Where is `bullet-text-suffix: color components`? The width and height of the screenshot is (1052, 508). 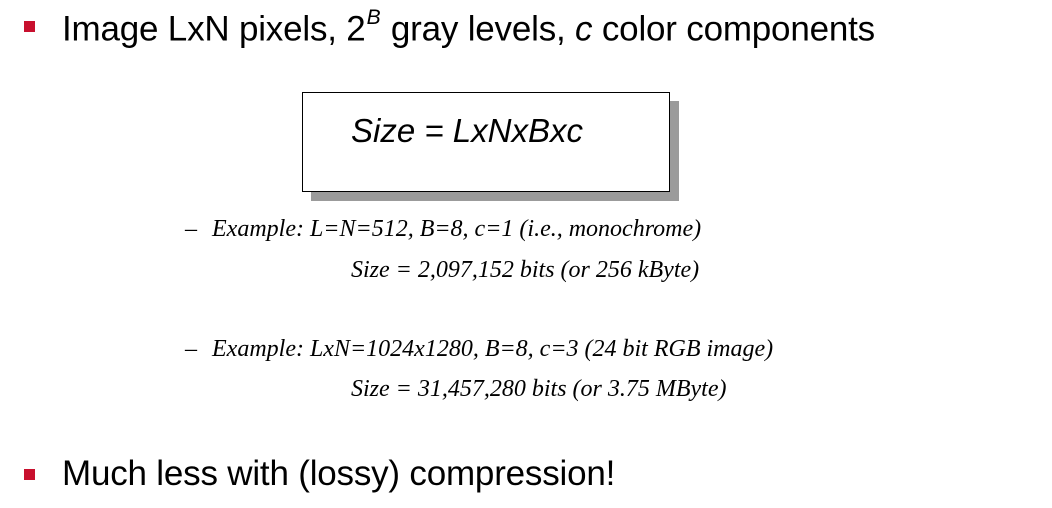
bullet-text-suffix: color components is located at coordinates (733, 29).